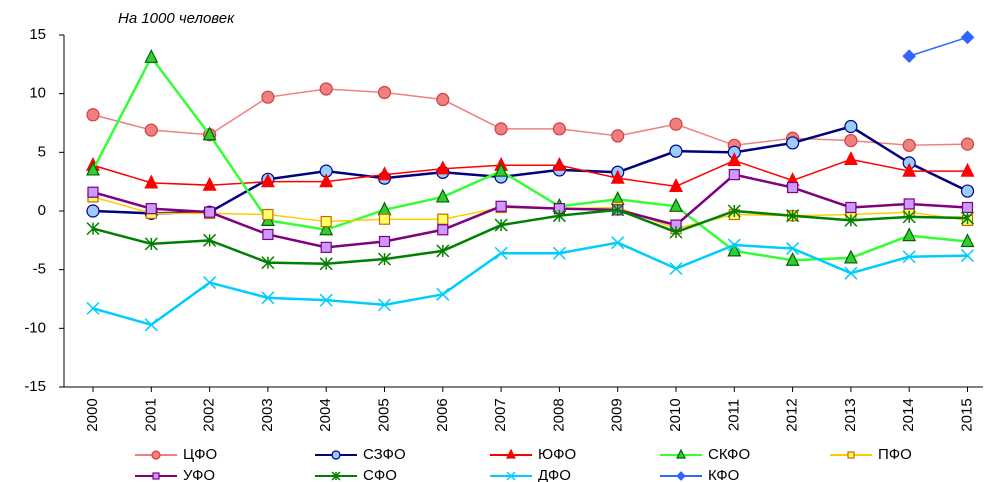  Describe the element at coordinates (267, 414) in the screenshot. I see `x-tick-label: 2003` at that location.